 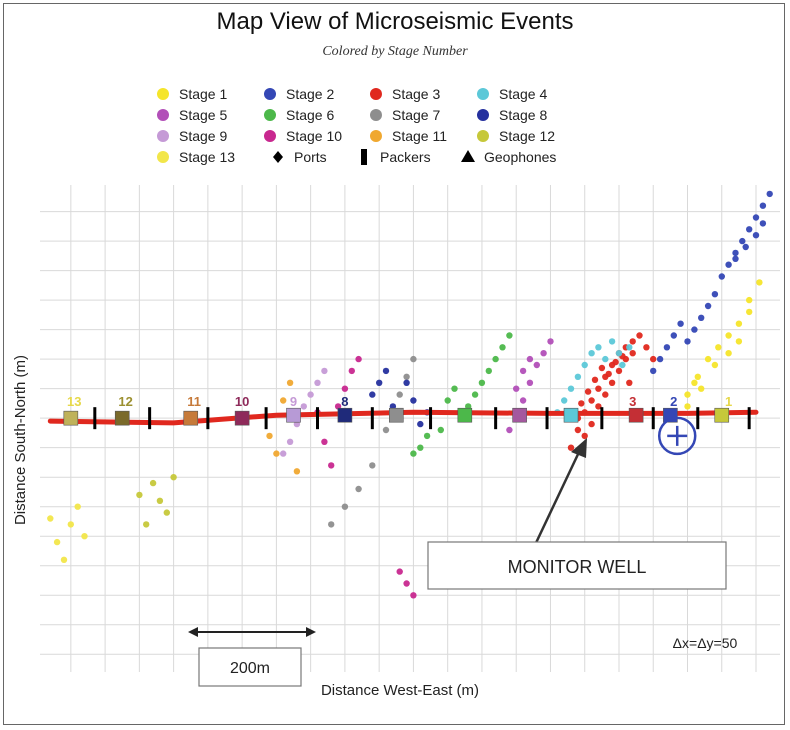 What do you see at coordinates (416, 115) in the screenshot?
I see `legend-label: Stage 7` at bounding box center [416, 115].